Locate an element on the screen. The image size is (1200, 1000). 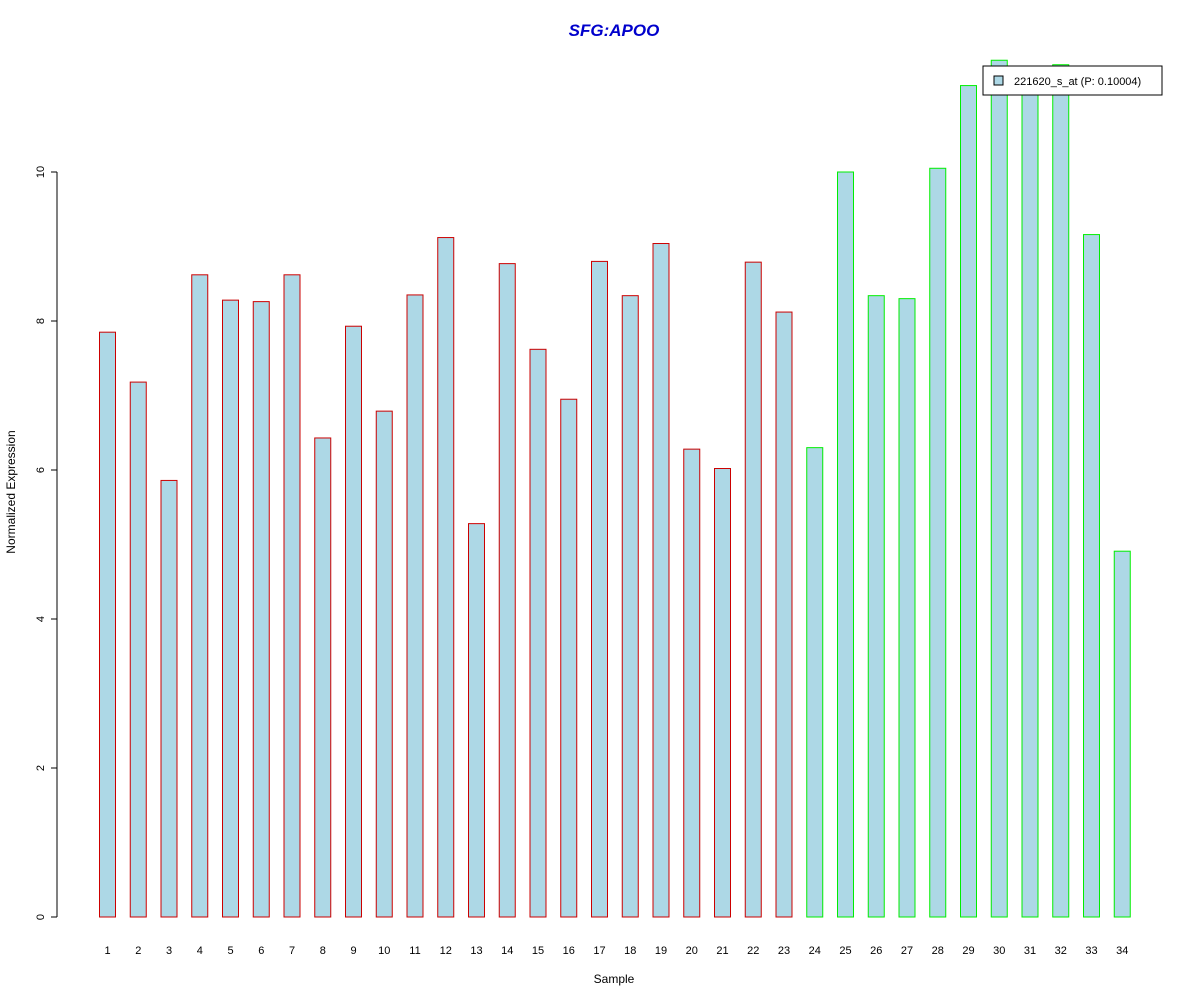
x-tick-label: 30 is located at coordinates (999, 951).